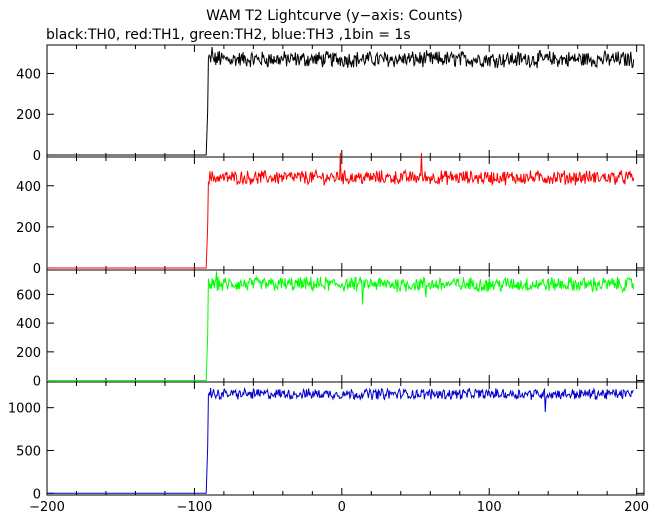  What do you see at coordinates (489, 507) in the screenshot?
I see `x-tick-label: 100` at bounding box center [489, 507].